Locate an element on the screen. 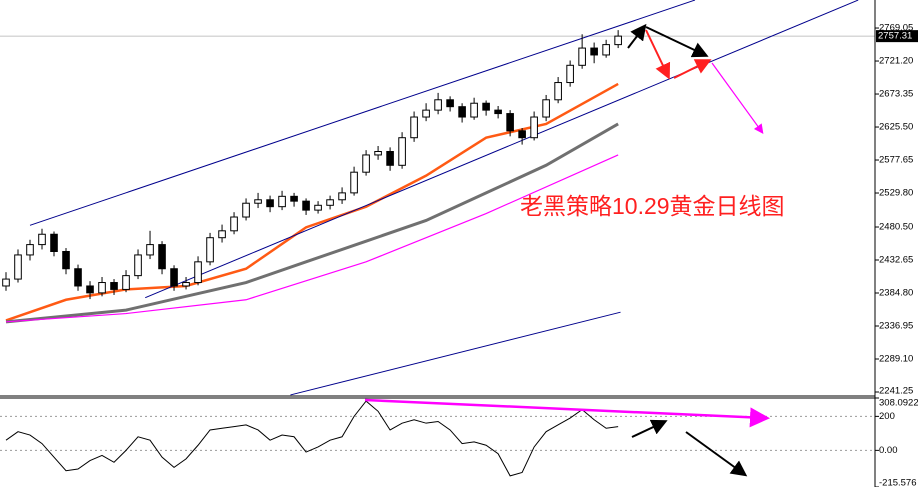 The image size is (918, 487). y-tick-label: 2384.80 is located at coordinates (896, 293).